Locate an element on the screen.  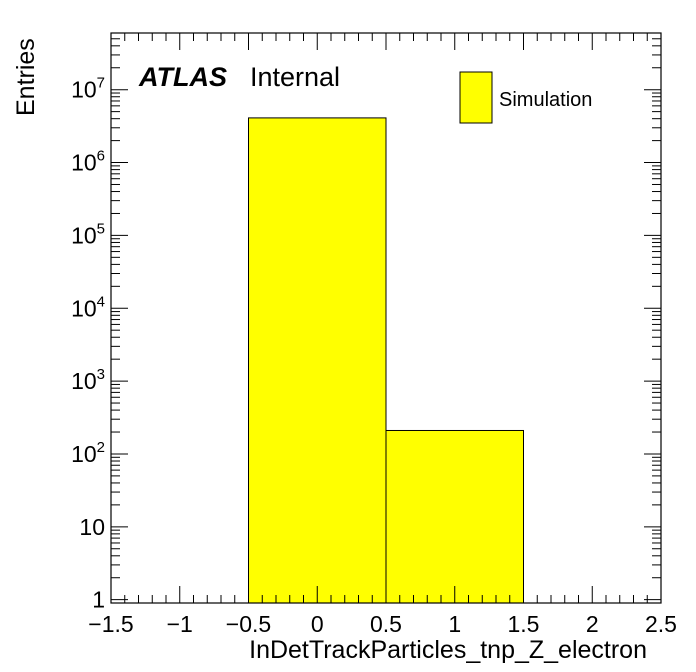
atlas-status-label: Internal is located at coordinates (295, 77).